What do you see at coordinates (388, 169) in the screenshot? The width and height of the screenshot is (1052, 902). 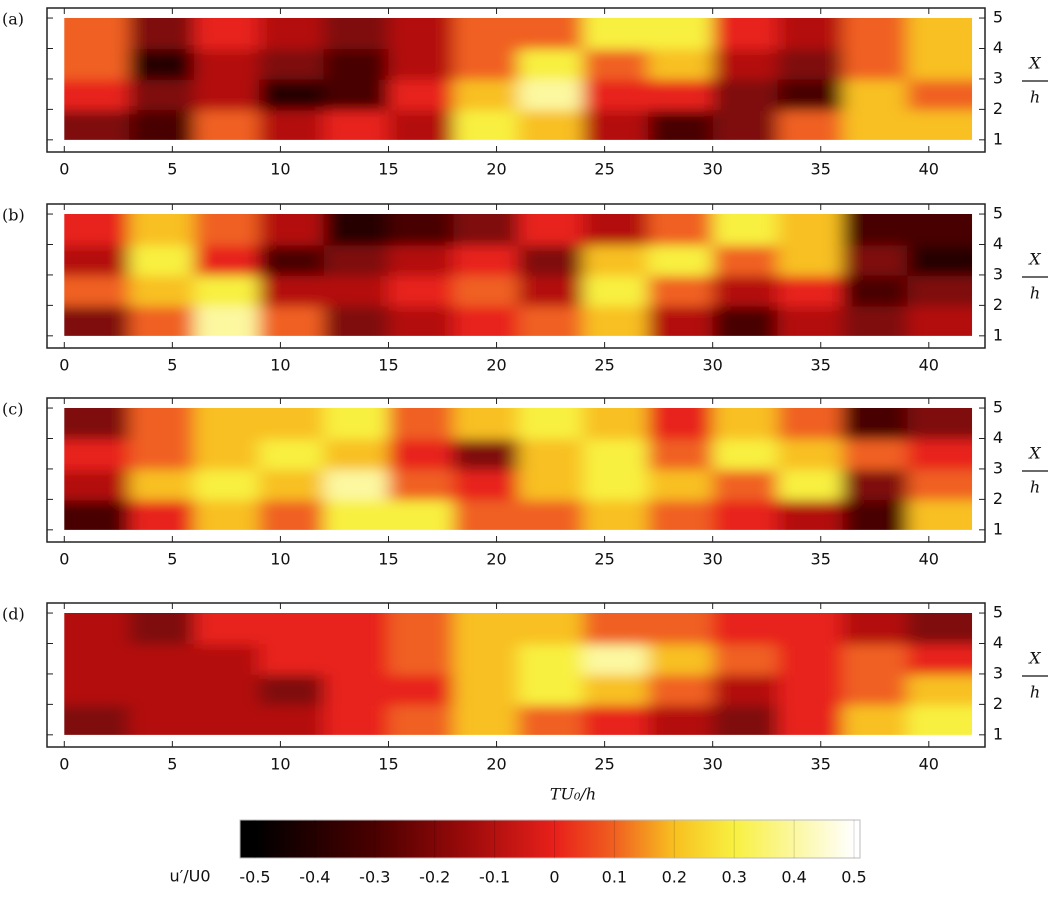 I see `x-tick-label: 15` at bounding box center [388, 169].